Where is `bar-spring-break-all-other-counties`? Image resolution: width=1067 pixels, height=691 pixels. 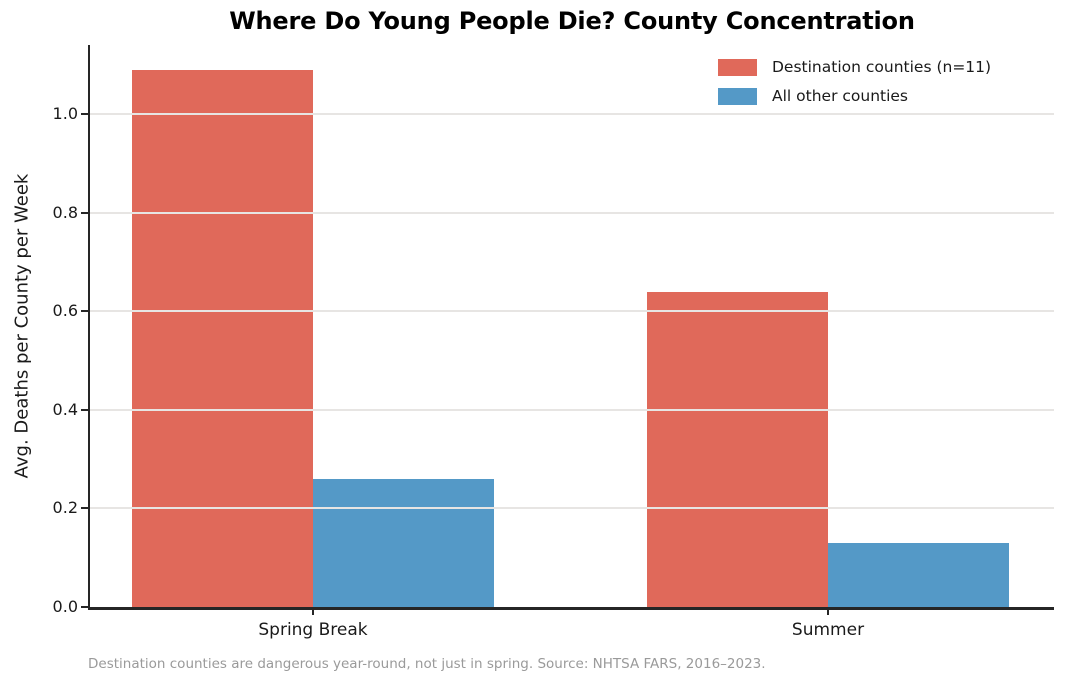 bar-spring-break-all-other-counties is located at coordinates (403, 542).